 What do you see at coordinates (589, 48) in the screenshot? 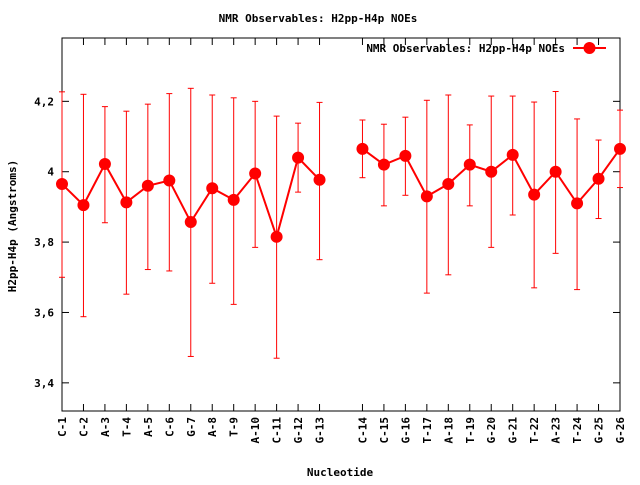
I see `legend-marker` at bounding box center [589, 48].